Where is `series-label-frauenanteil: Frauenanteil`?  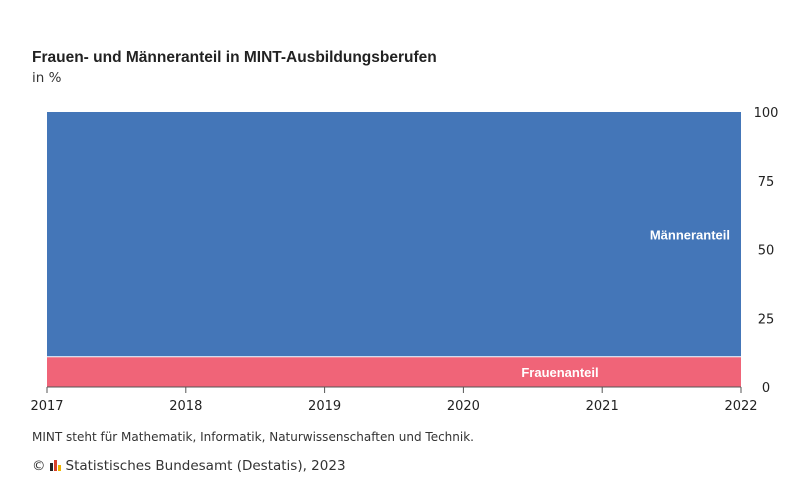
series-label-frauenanteil: Frauenanteil is located at coordinates (559, 372).